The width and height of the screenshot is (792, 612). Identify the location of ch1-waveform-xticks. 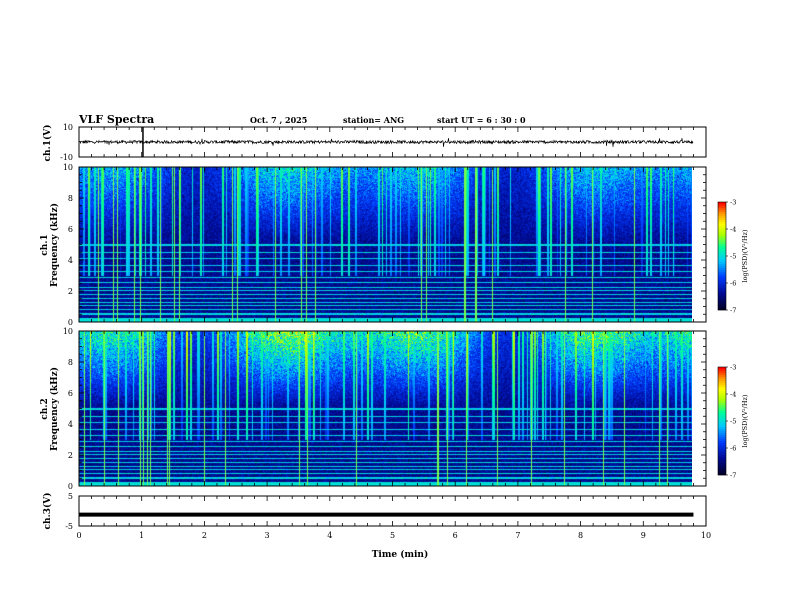
(392, 142).